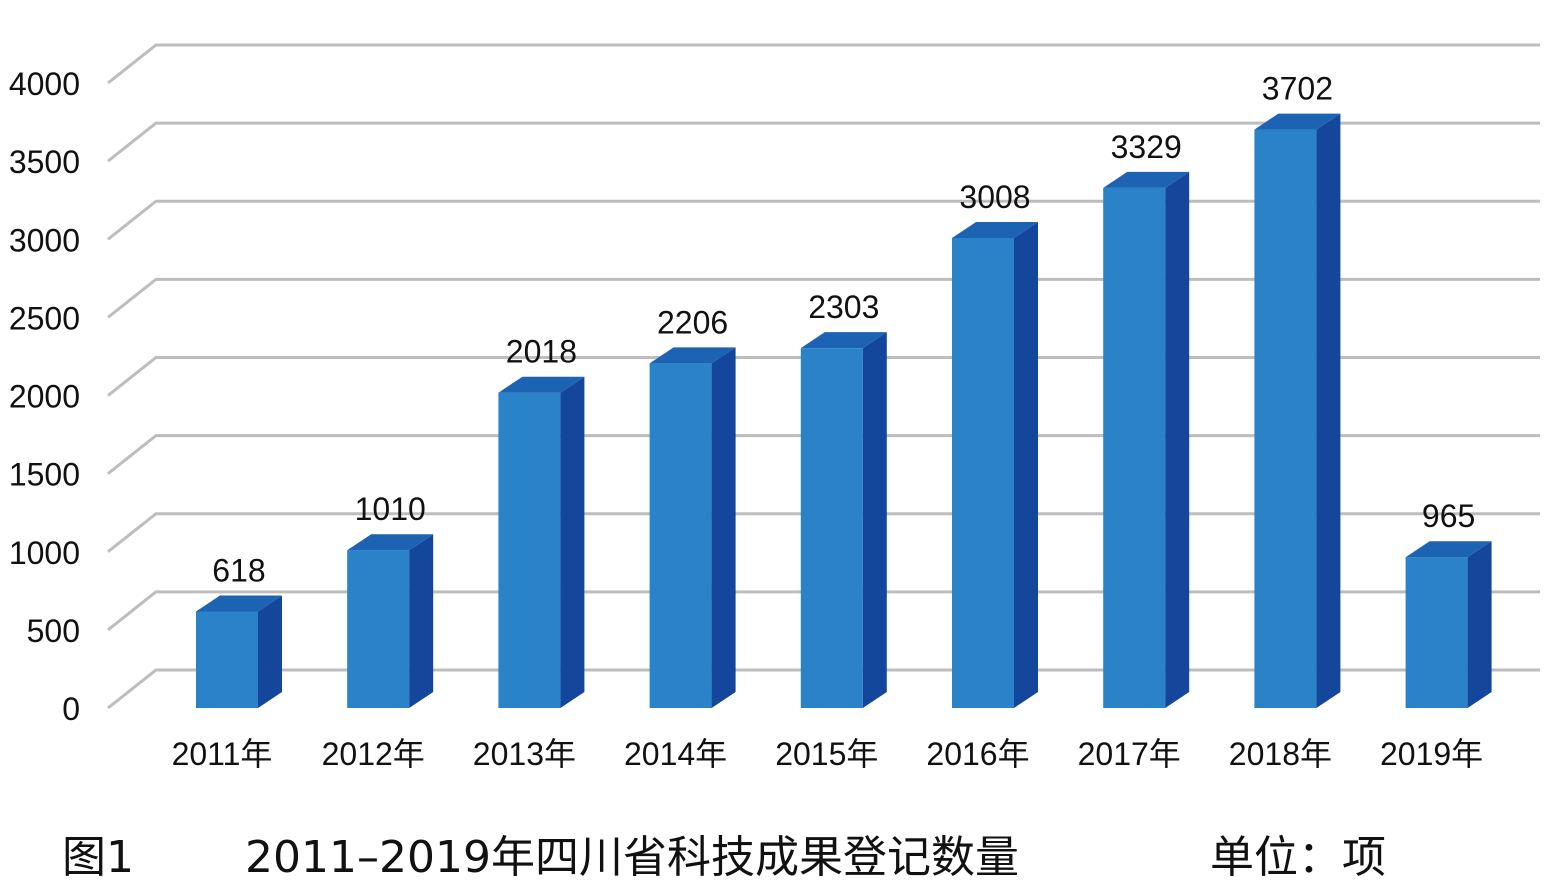 This screenshot has height=887, width=1547. What do you see at coordinates (44, 475) in the screenshot?
I see `y-tick-label: 1500` at bounding box center [44, 475].